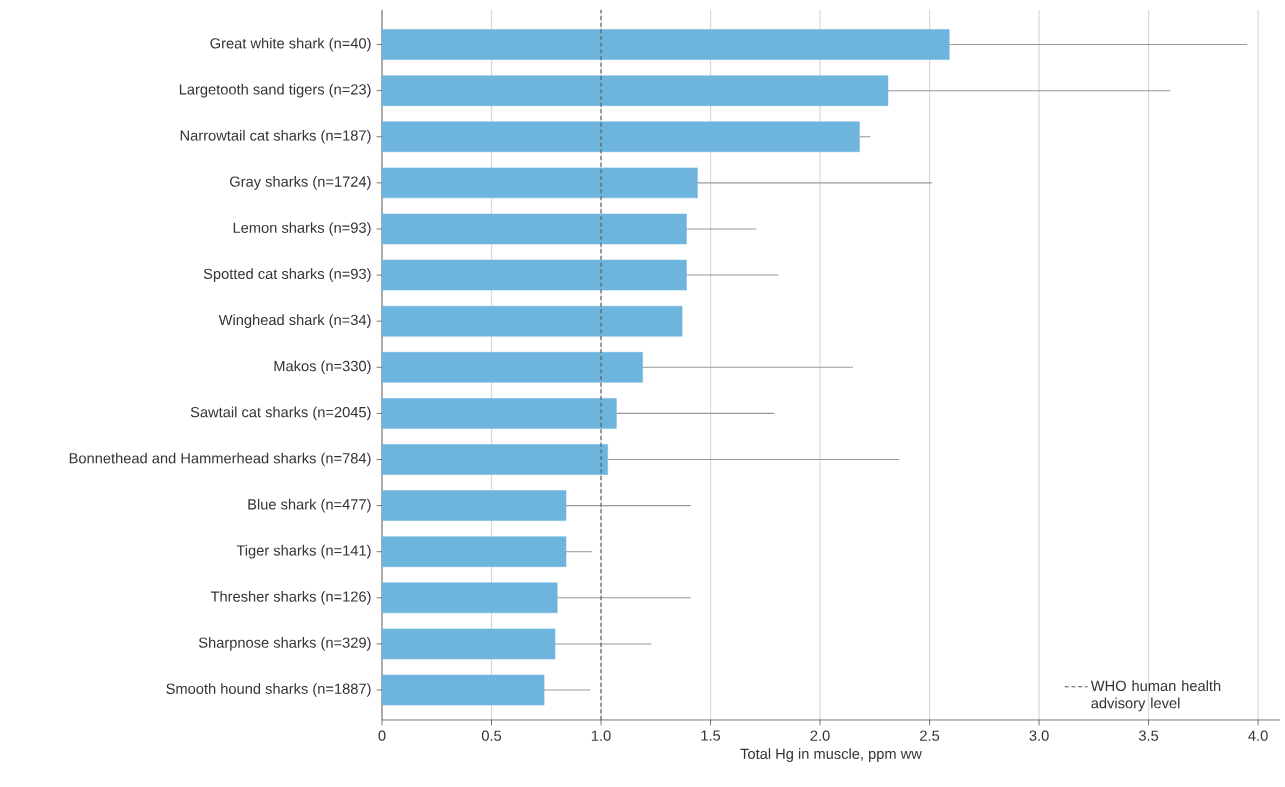 Image resolution: width=1285 pixels, height=787 pixels. I want to click on y-tick-label: Sharpnose sharks (n=329), so click(284, 644).